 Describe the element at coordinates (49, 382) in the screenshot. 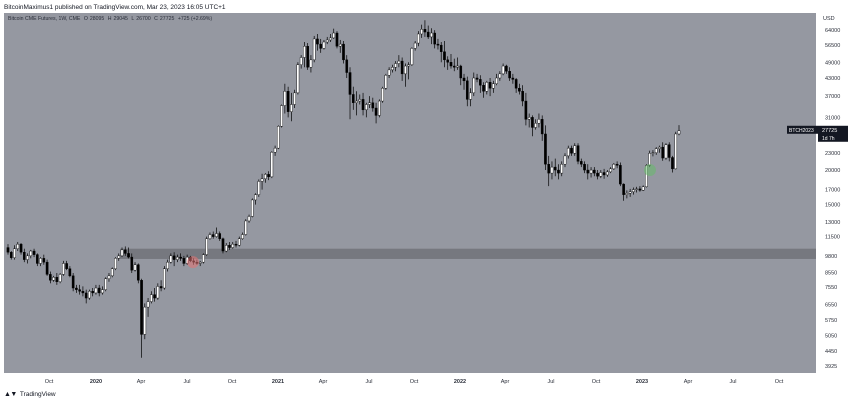

I see `time-tick-label: Oct` at that location.